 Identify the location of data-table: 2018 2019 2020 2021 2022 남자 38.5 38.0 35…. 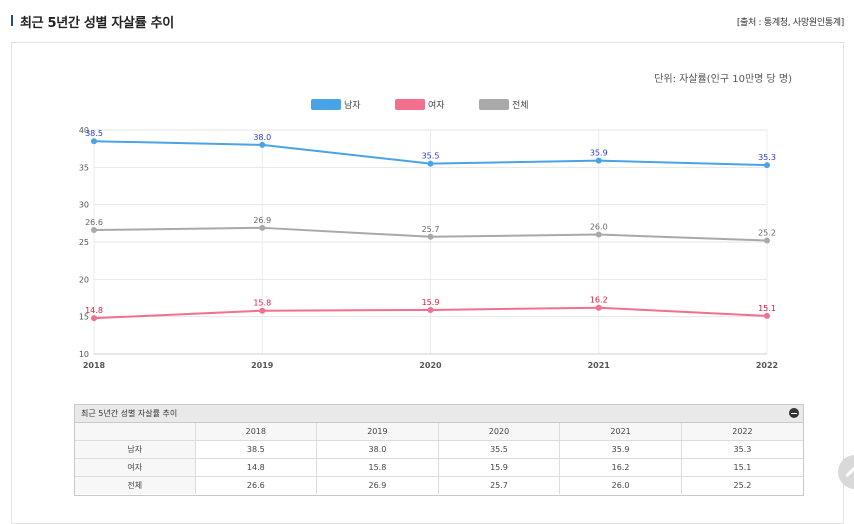
(439, 458).